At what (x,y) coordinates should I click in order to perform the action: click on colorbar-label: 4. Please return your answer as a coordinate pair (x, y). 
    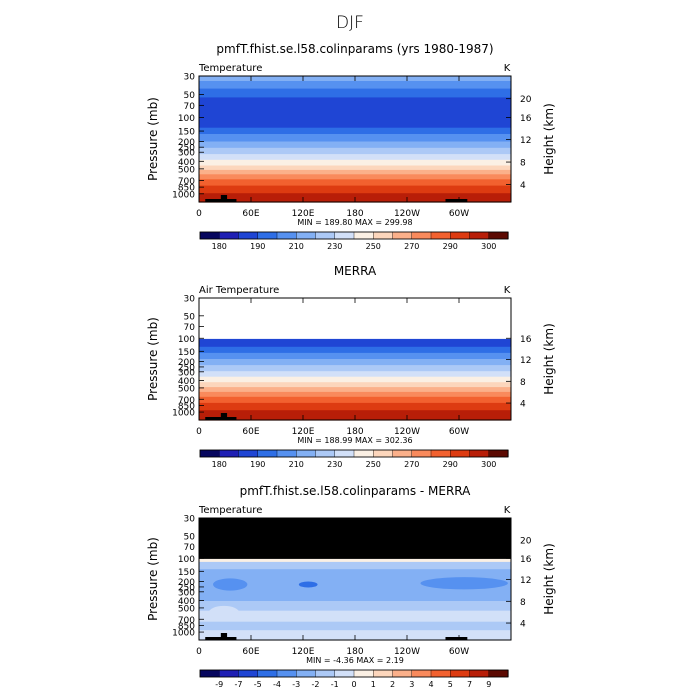
    Looking at the image, I should click on (430, 684).